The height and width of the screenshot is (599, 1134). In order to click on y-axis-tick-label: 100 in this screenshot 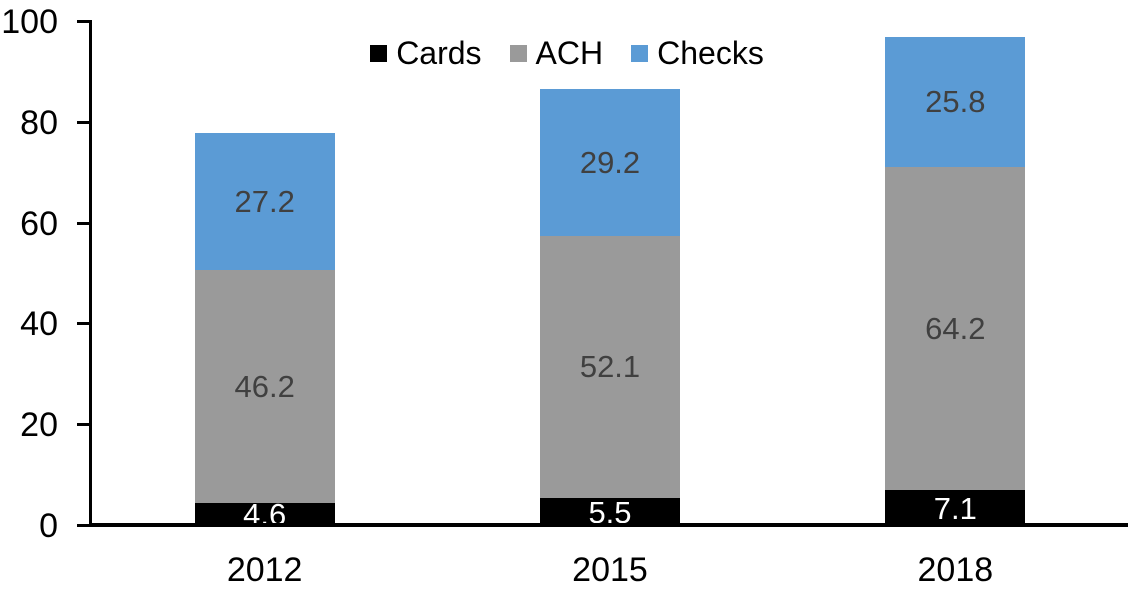, I will do `click(29, 22)`.